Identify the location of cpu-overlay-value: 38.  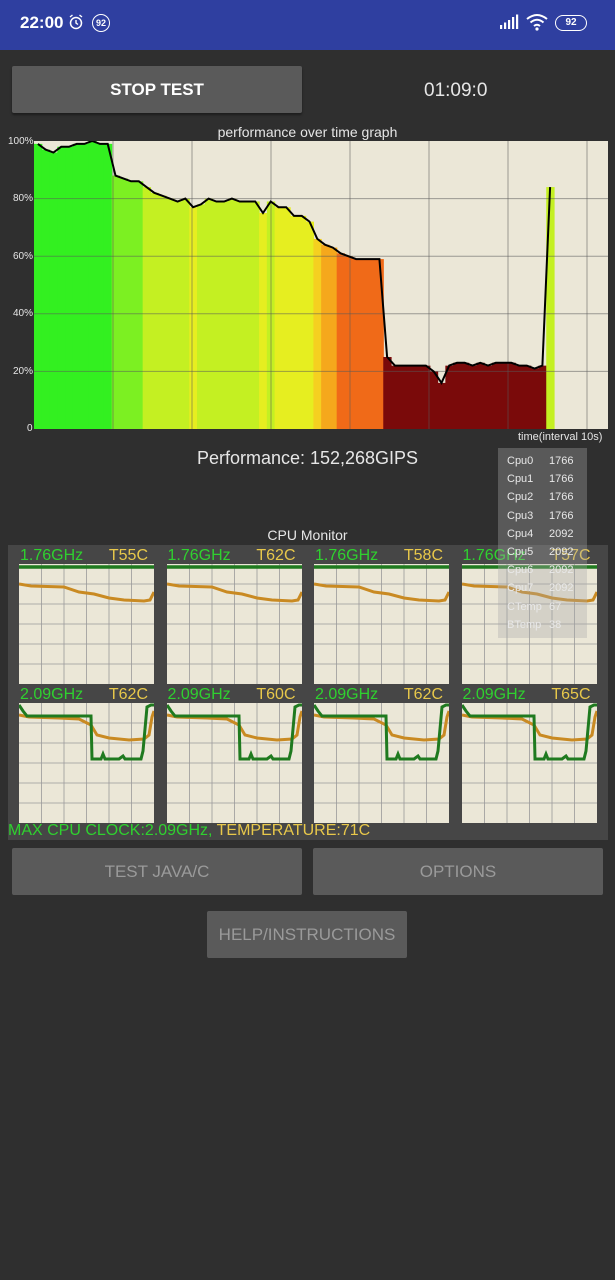
(555, 624).